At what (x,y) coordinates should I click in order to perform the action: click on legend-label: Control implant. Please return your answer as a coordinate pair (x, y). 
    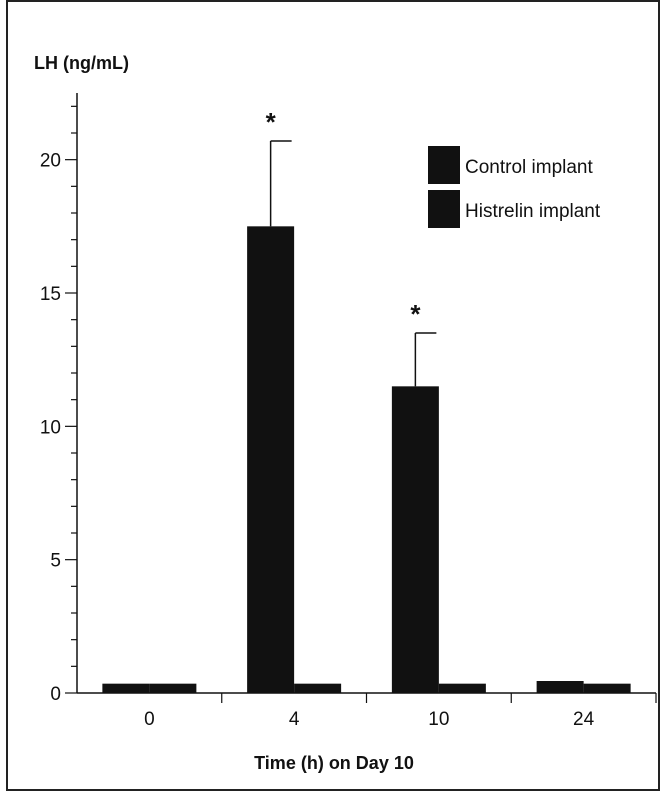
    Looking at the image, I should click on (529, 167).